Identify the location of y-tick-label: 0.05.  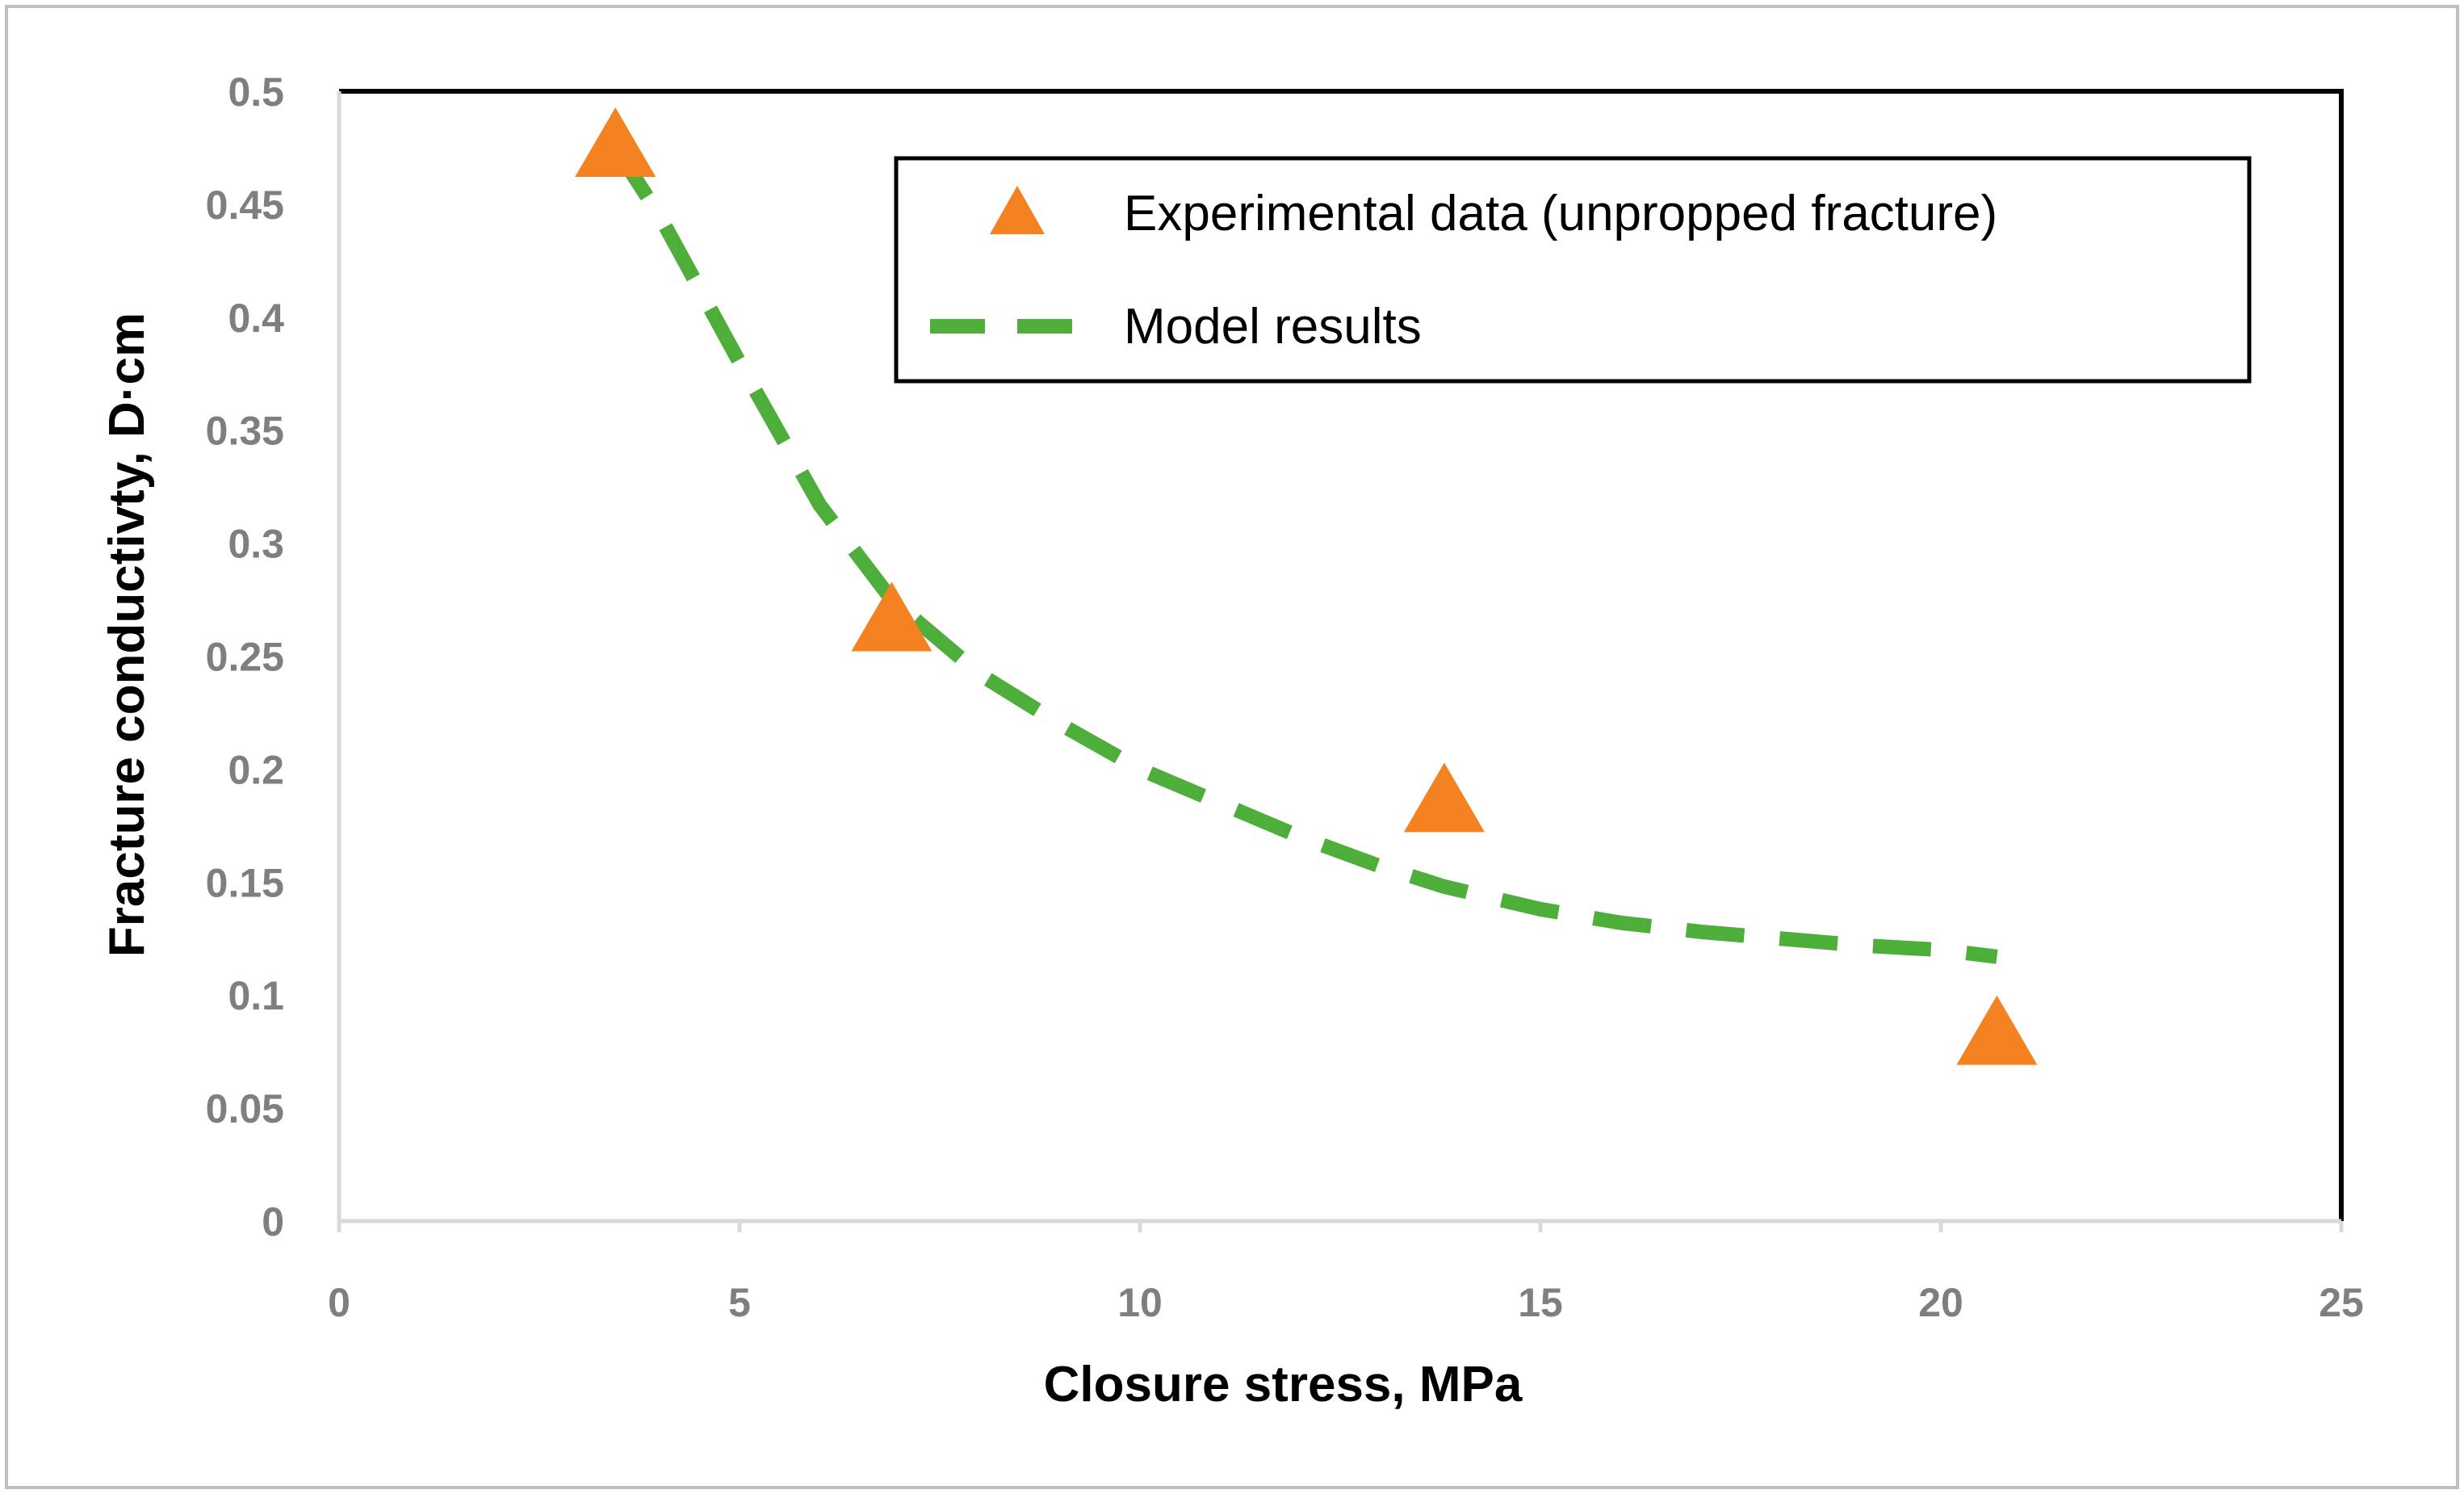
(245, 1108).